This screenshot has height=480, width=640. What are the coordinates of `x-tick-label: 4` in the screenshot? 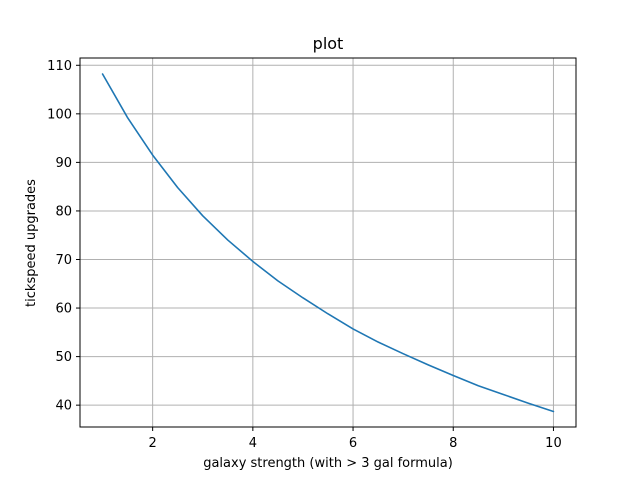 It's located at (253, 443).